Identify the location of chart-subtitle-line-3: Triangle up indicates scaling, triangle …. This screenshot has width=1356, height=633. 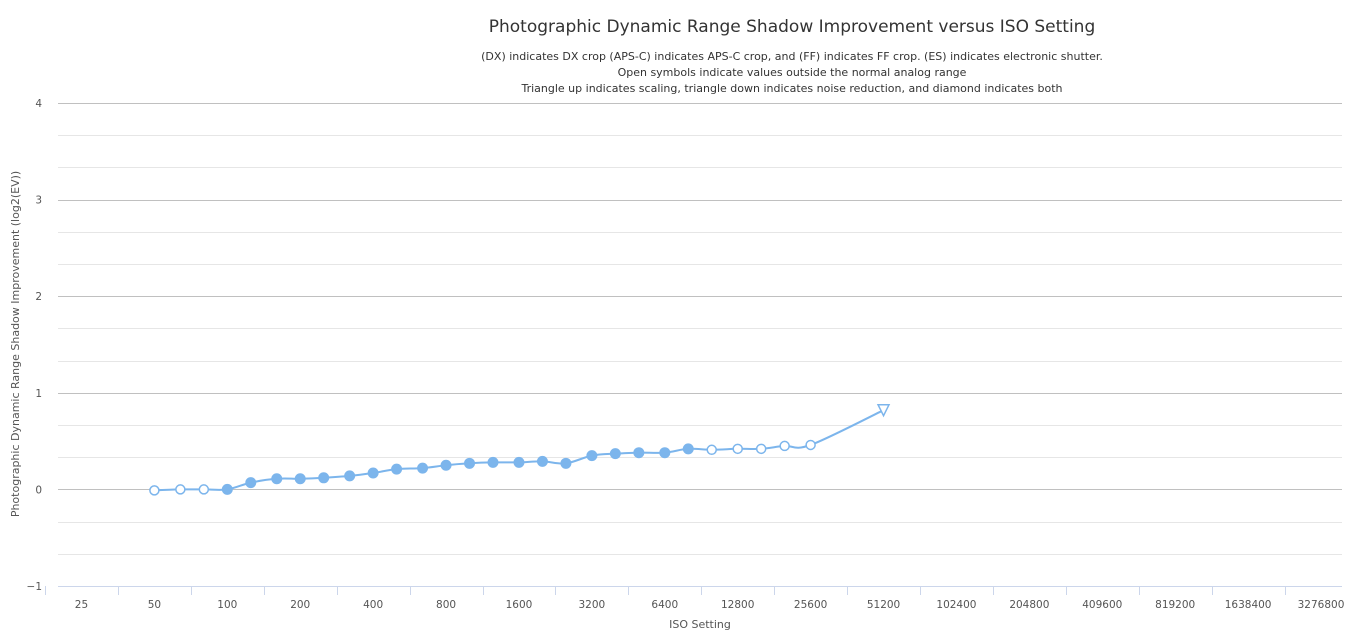
(791, 88).